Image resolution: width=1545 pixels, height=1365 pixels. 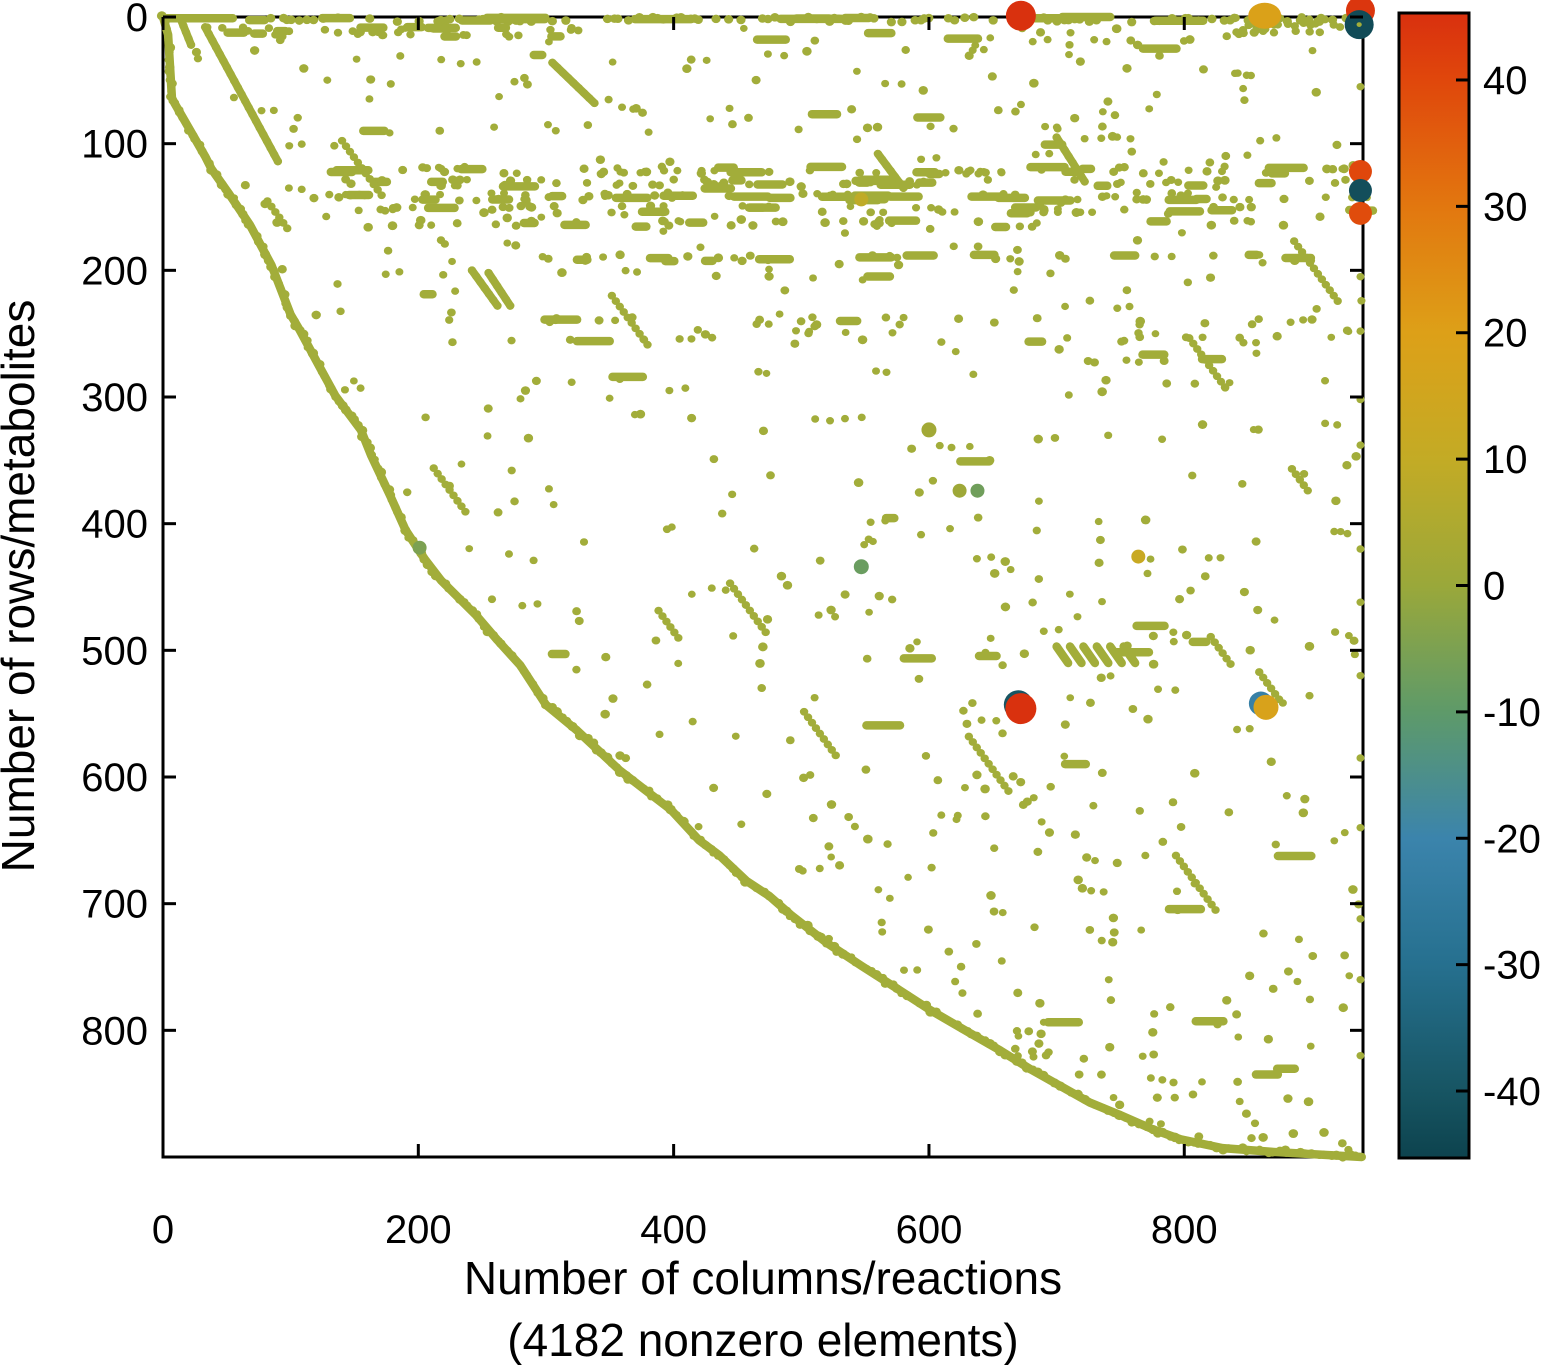 I want to click on x-tick-label: 400, so click(x=673, y=1230).